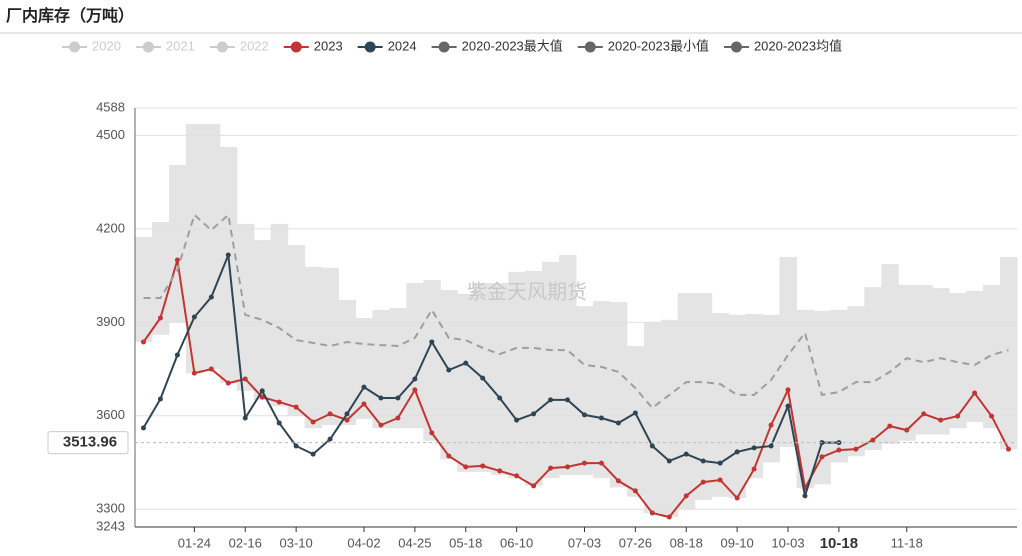  What do you see at coordinates (737, 542) in the screenshot?
I see `x-tick-label: 09-10` at bounding box center [737, 542].